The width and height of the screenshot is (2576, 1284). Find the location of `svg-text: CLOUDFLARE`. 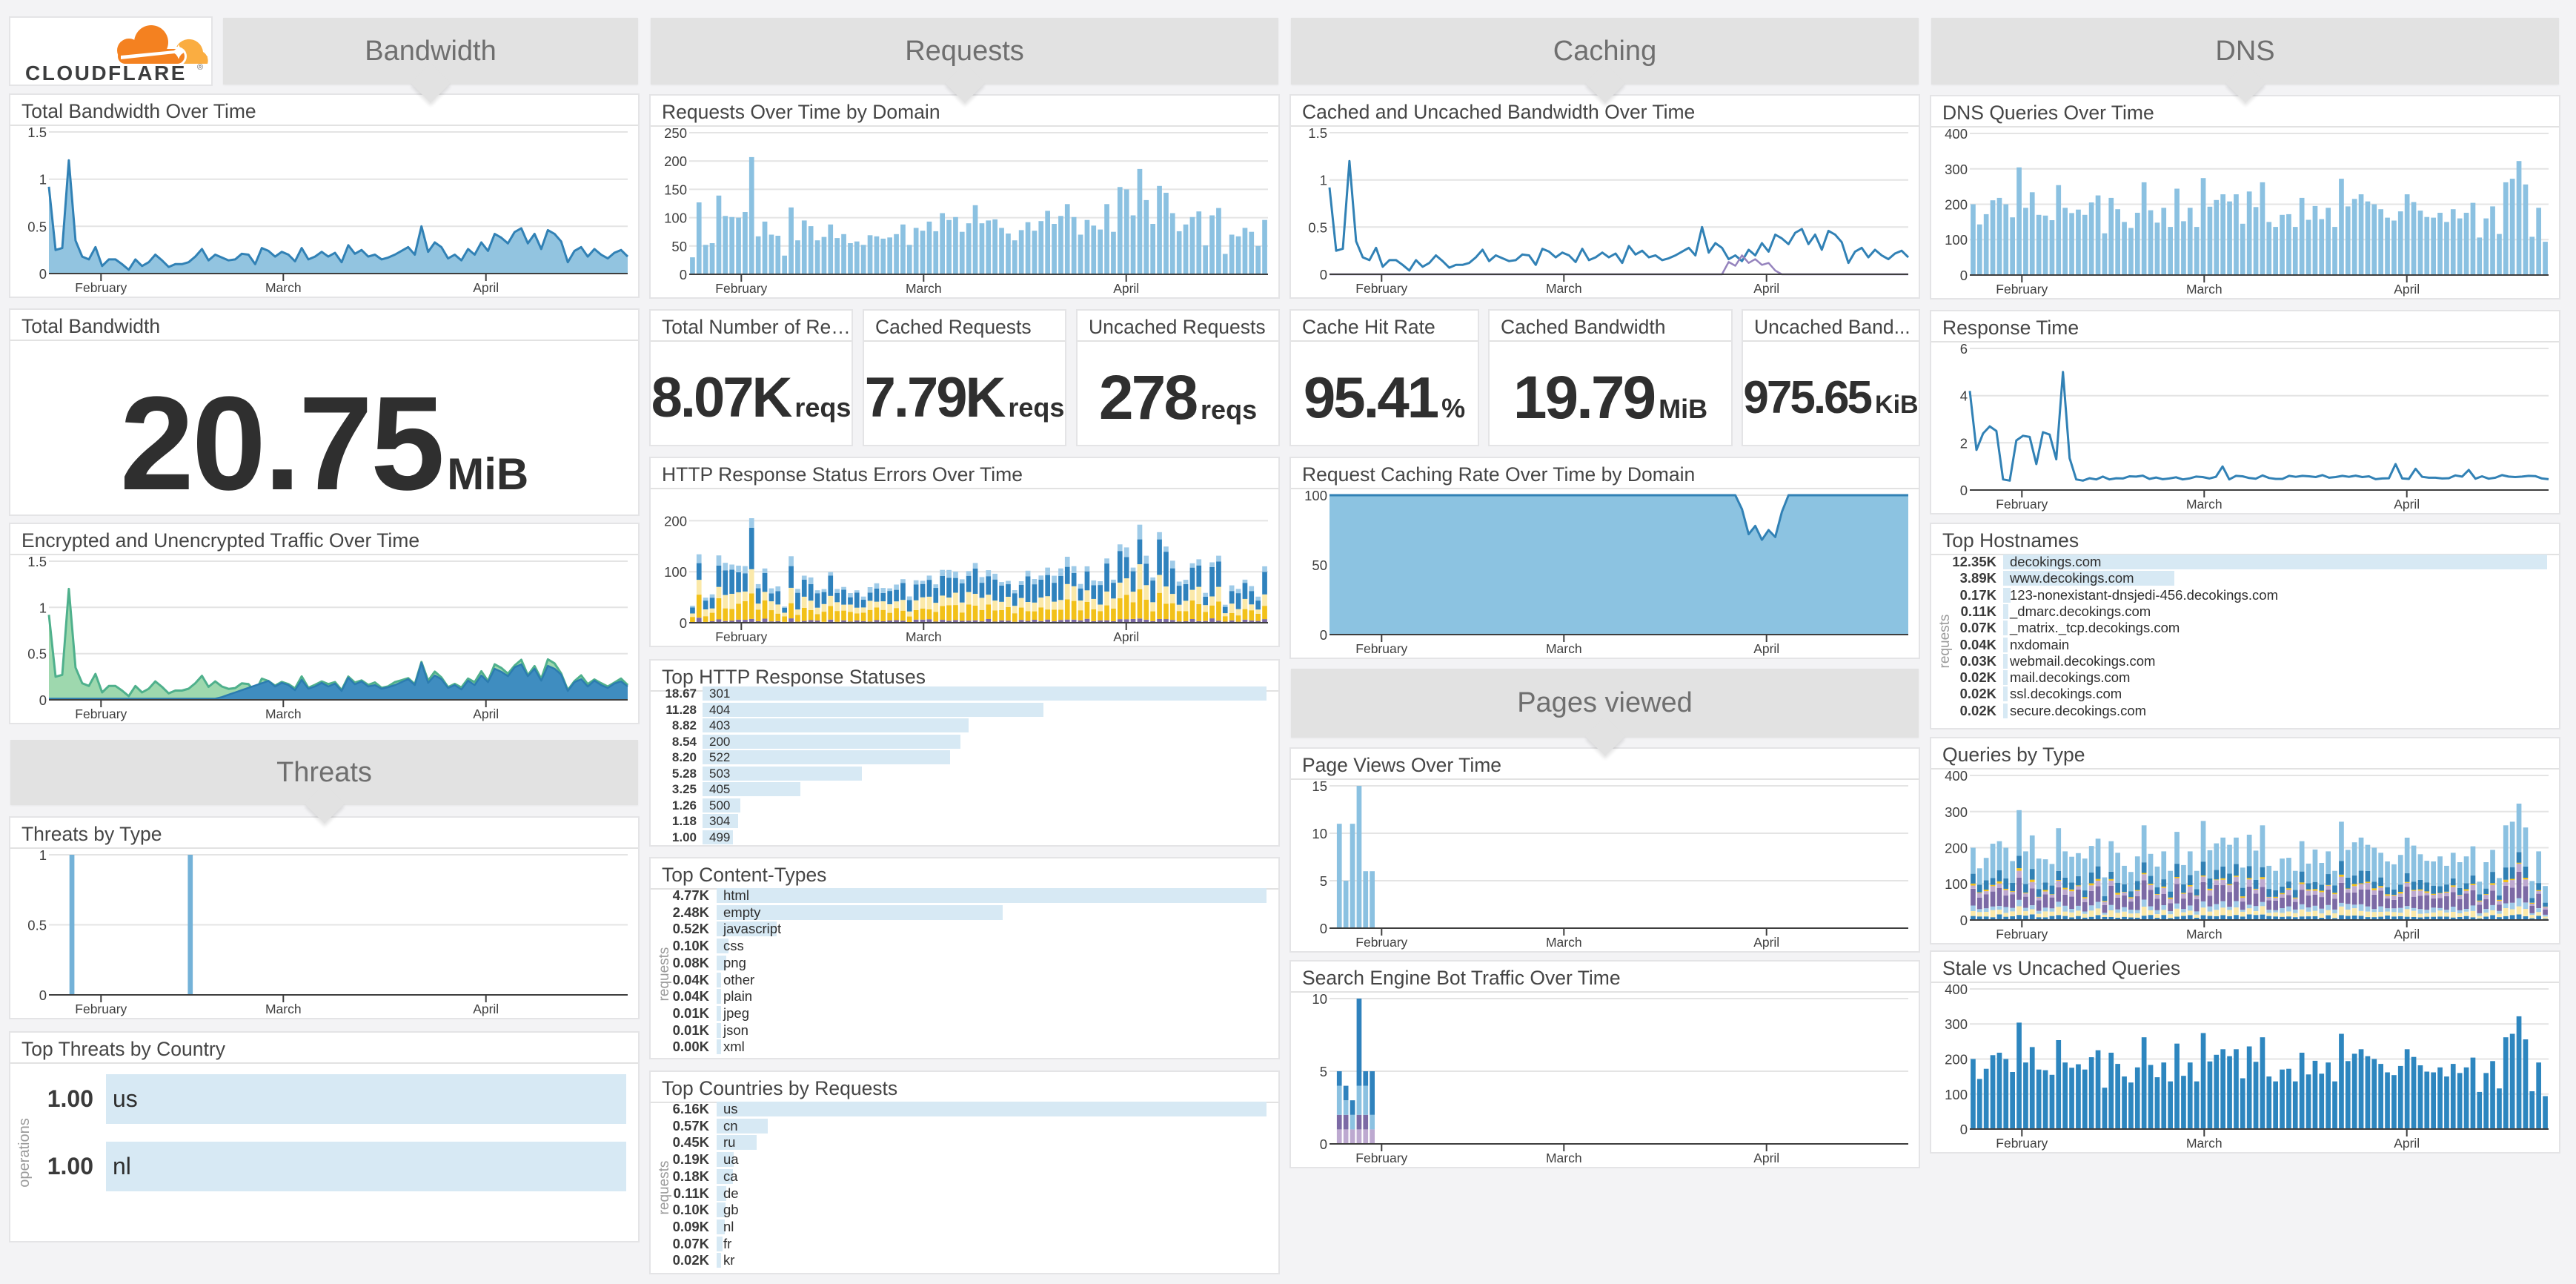

svg-text: CLOUDFLARE is located at coordinates (106, 73).